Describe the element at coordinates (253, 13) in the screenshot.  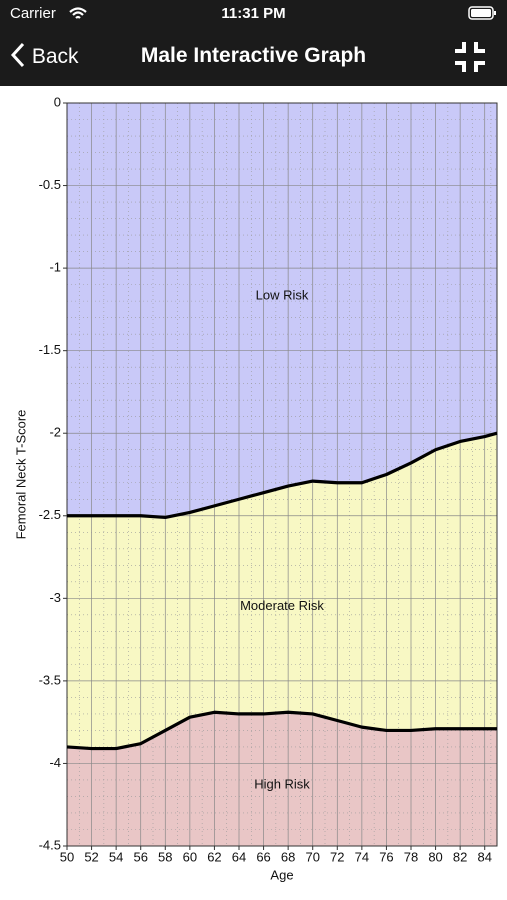
I see `clock: 11:31 PM` at that location.